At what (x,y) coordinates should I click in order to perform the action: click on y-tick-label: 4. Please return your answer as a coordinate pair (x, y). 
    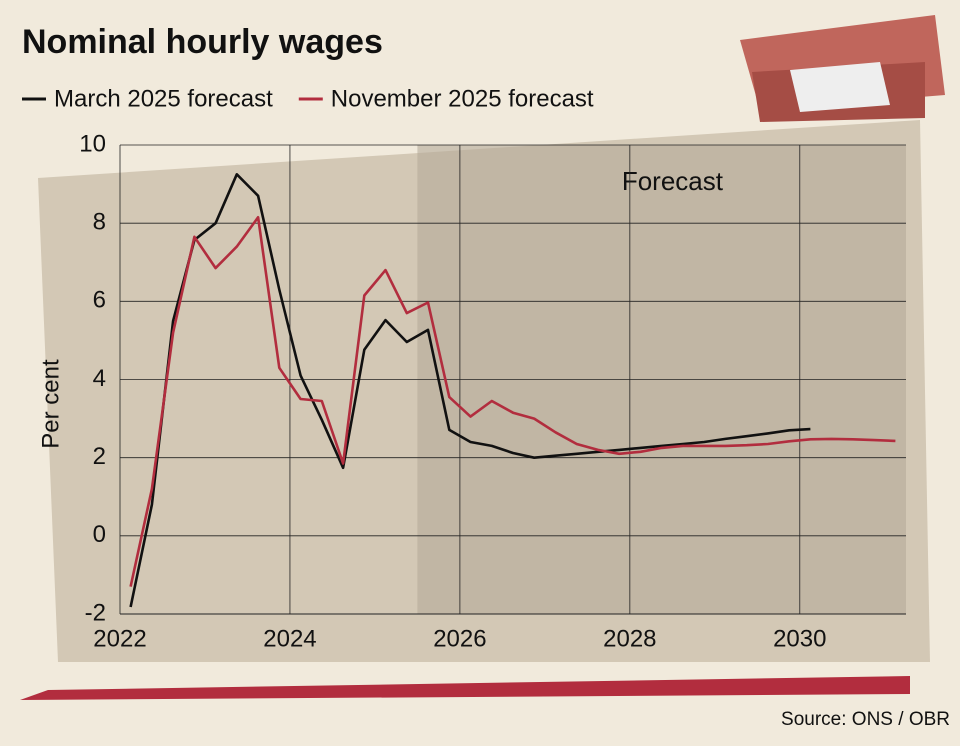
    Looking at the image, I should click on (99, 378).